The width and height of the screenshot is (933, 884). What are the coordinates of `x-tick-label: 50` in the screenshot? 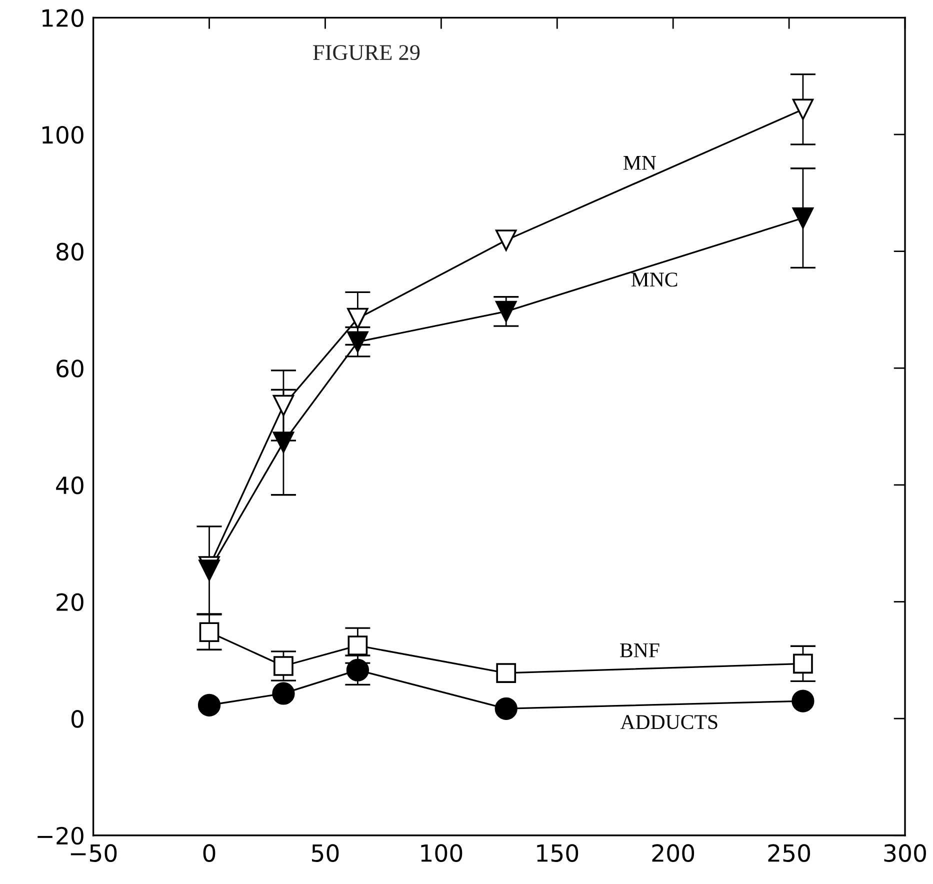 It's located at (325, 853).